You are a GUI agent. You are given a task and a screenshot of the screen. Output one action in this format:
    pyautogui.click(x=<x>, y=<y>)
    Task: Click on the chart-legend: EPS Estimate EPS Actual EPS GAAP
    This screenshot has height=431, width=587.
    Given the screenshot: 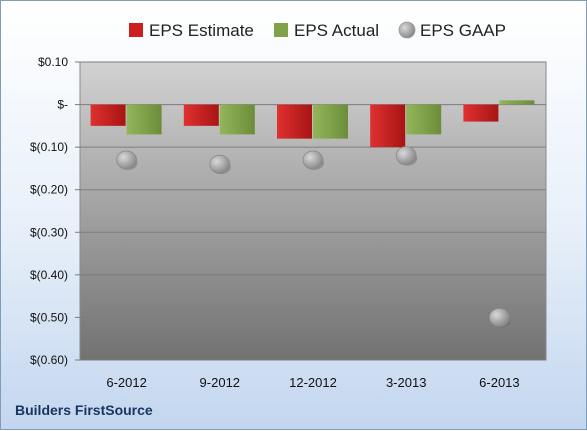 What is the action you would take?
    pyautogui.click(x=317, y=30)
    